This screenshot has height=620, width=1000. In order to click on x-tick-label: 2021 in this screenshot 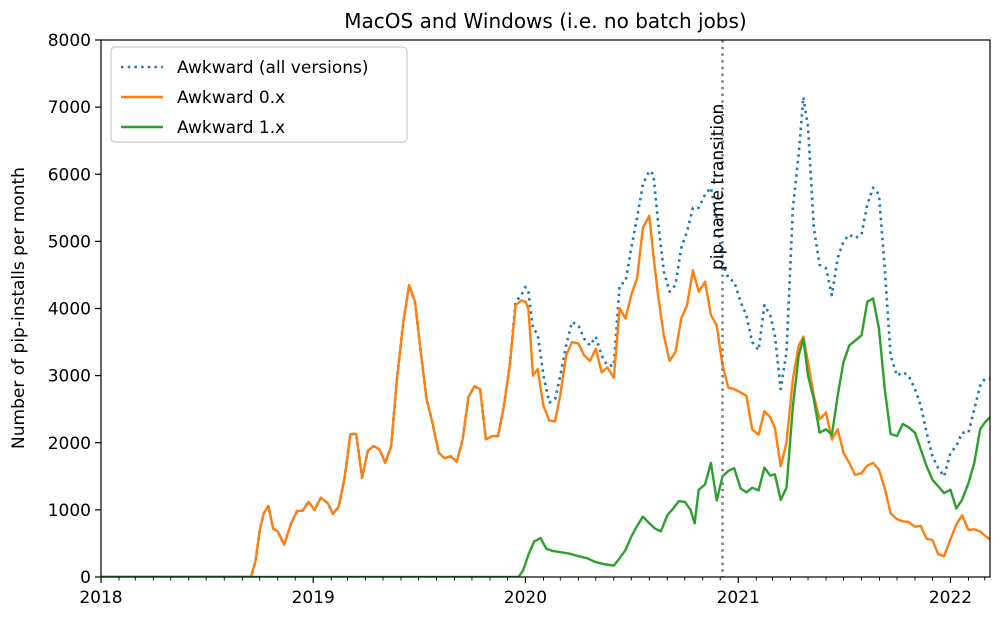, I will do `click(738, 598)`.